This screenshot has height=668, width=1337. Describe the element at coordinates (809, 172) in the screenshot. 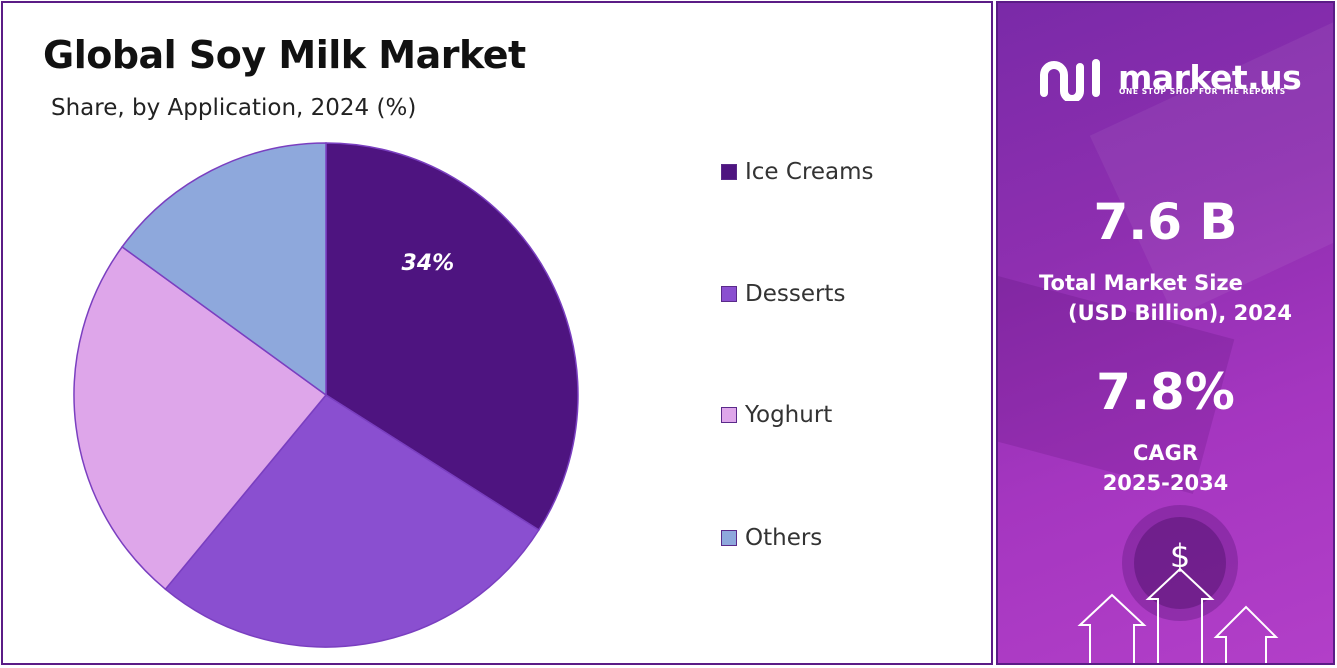

I see `legend-label-ice-creams: Ice Creams` at that location.